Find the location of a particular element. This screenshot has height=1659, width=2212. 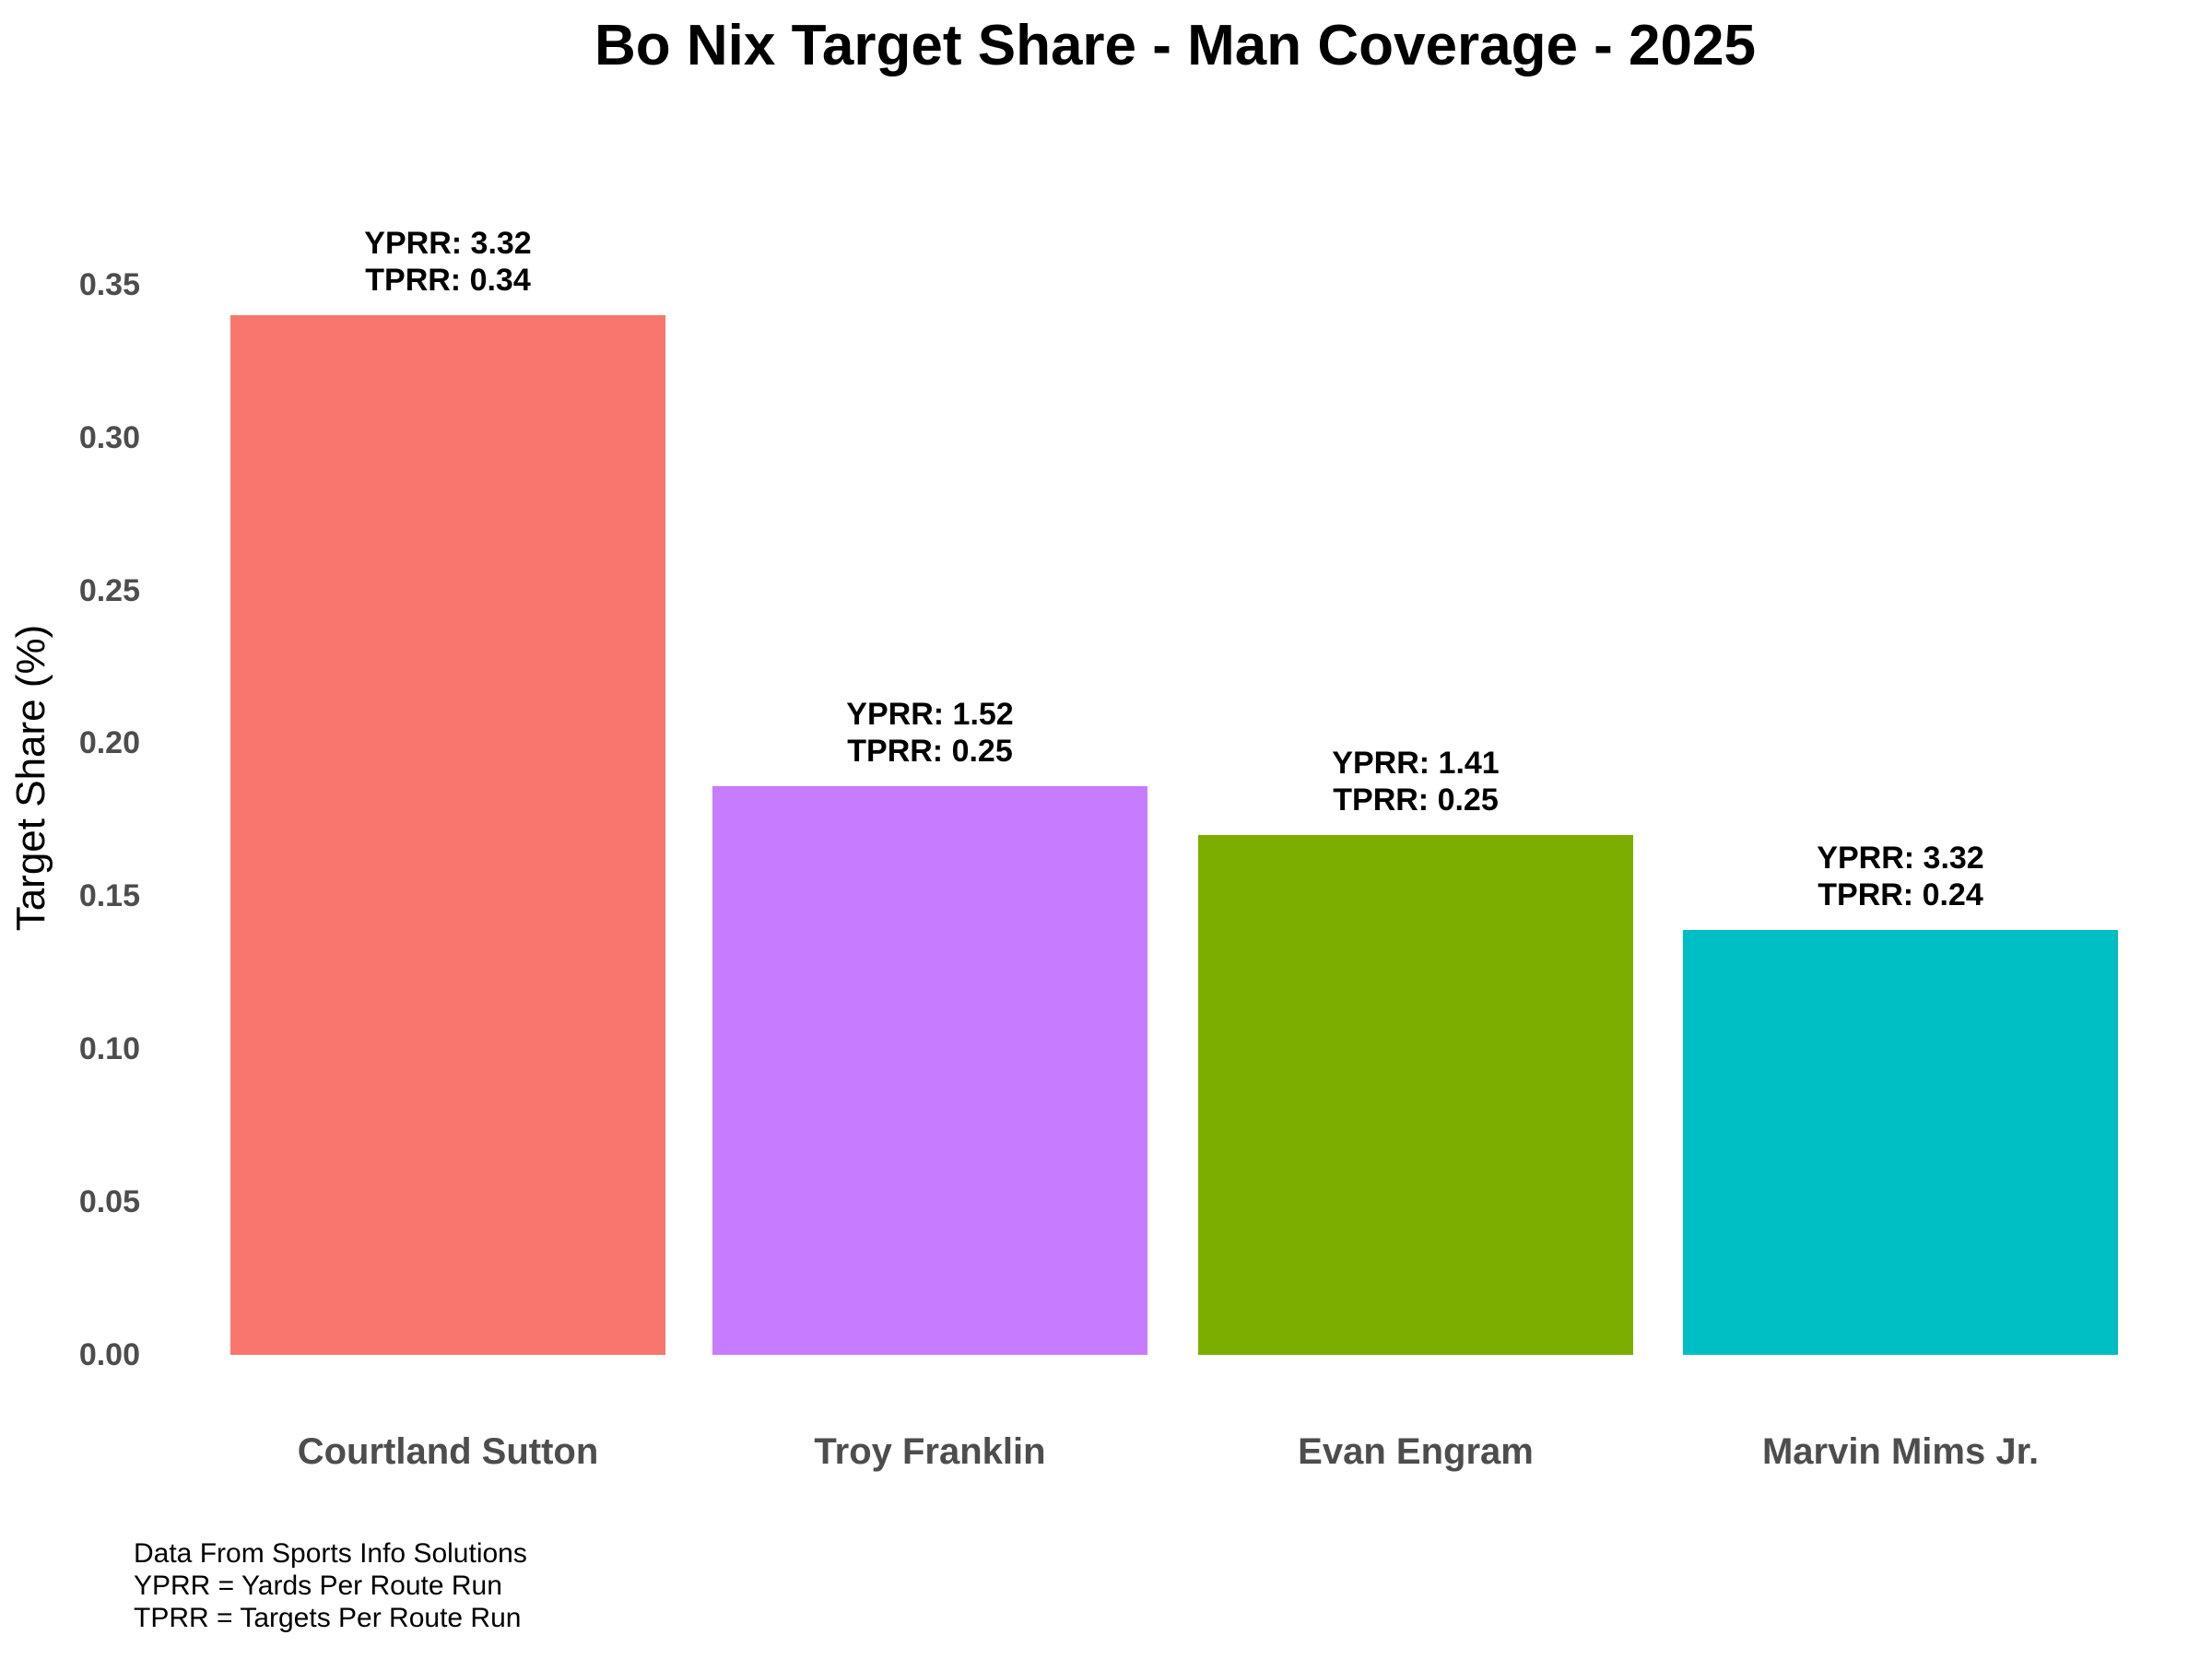

annotation-tprr-line: TPRR: 0.34 is located at coordinates (448, 280).